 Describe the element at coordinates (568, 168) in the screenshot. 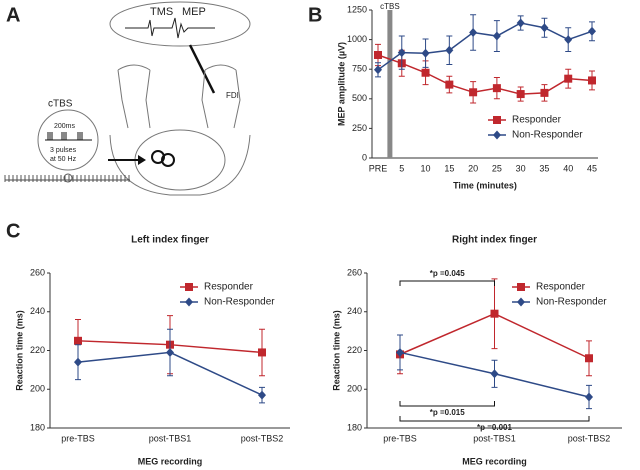

I see `x-tick-label: 40` at that location.